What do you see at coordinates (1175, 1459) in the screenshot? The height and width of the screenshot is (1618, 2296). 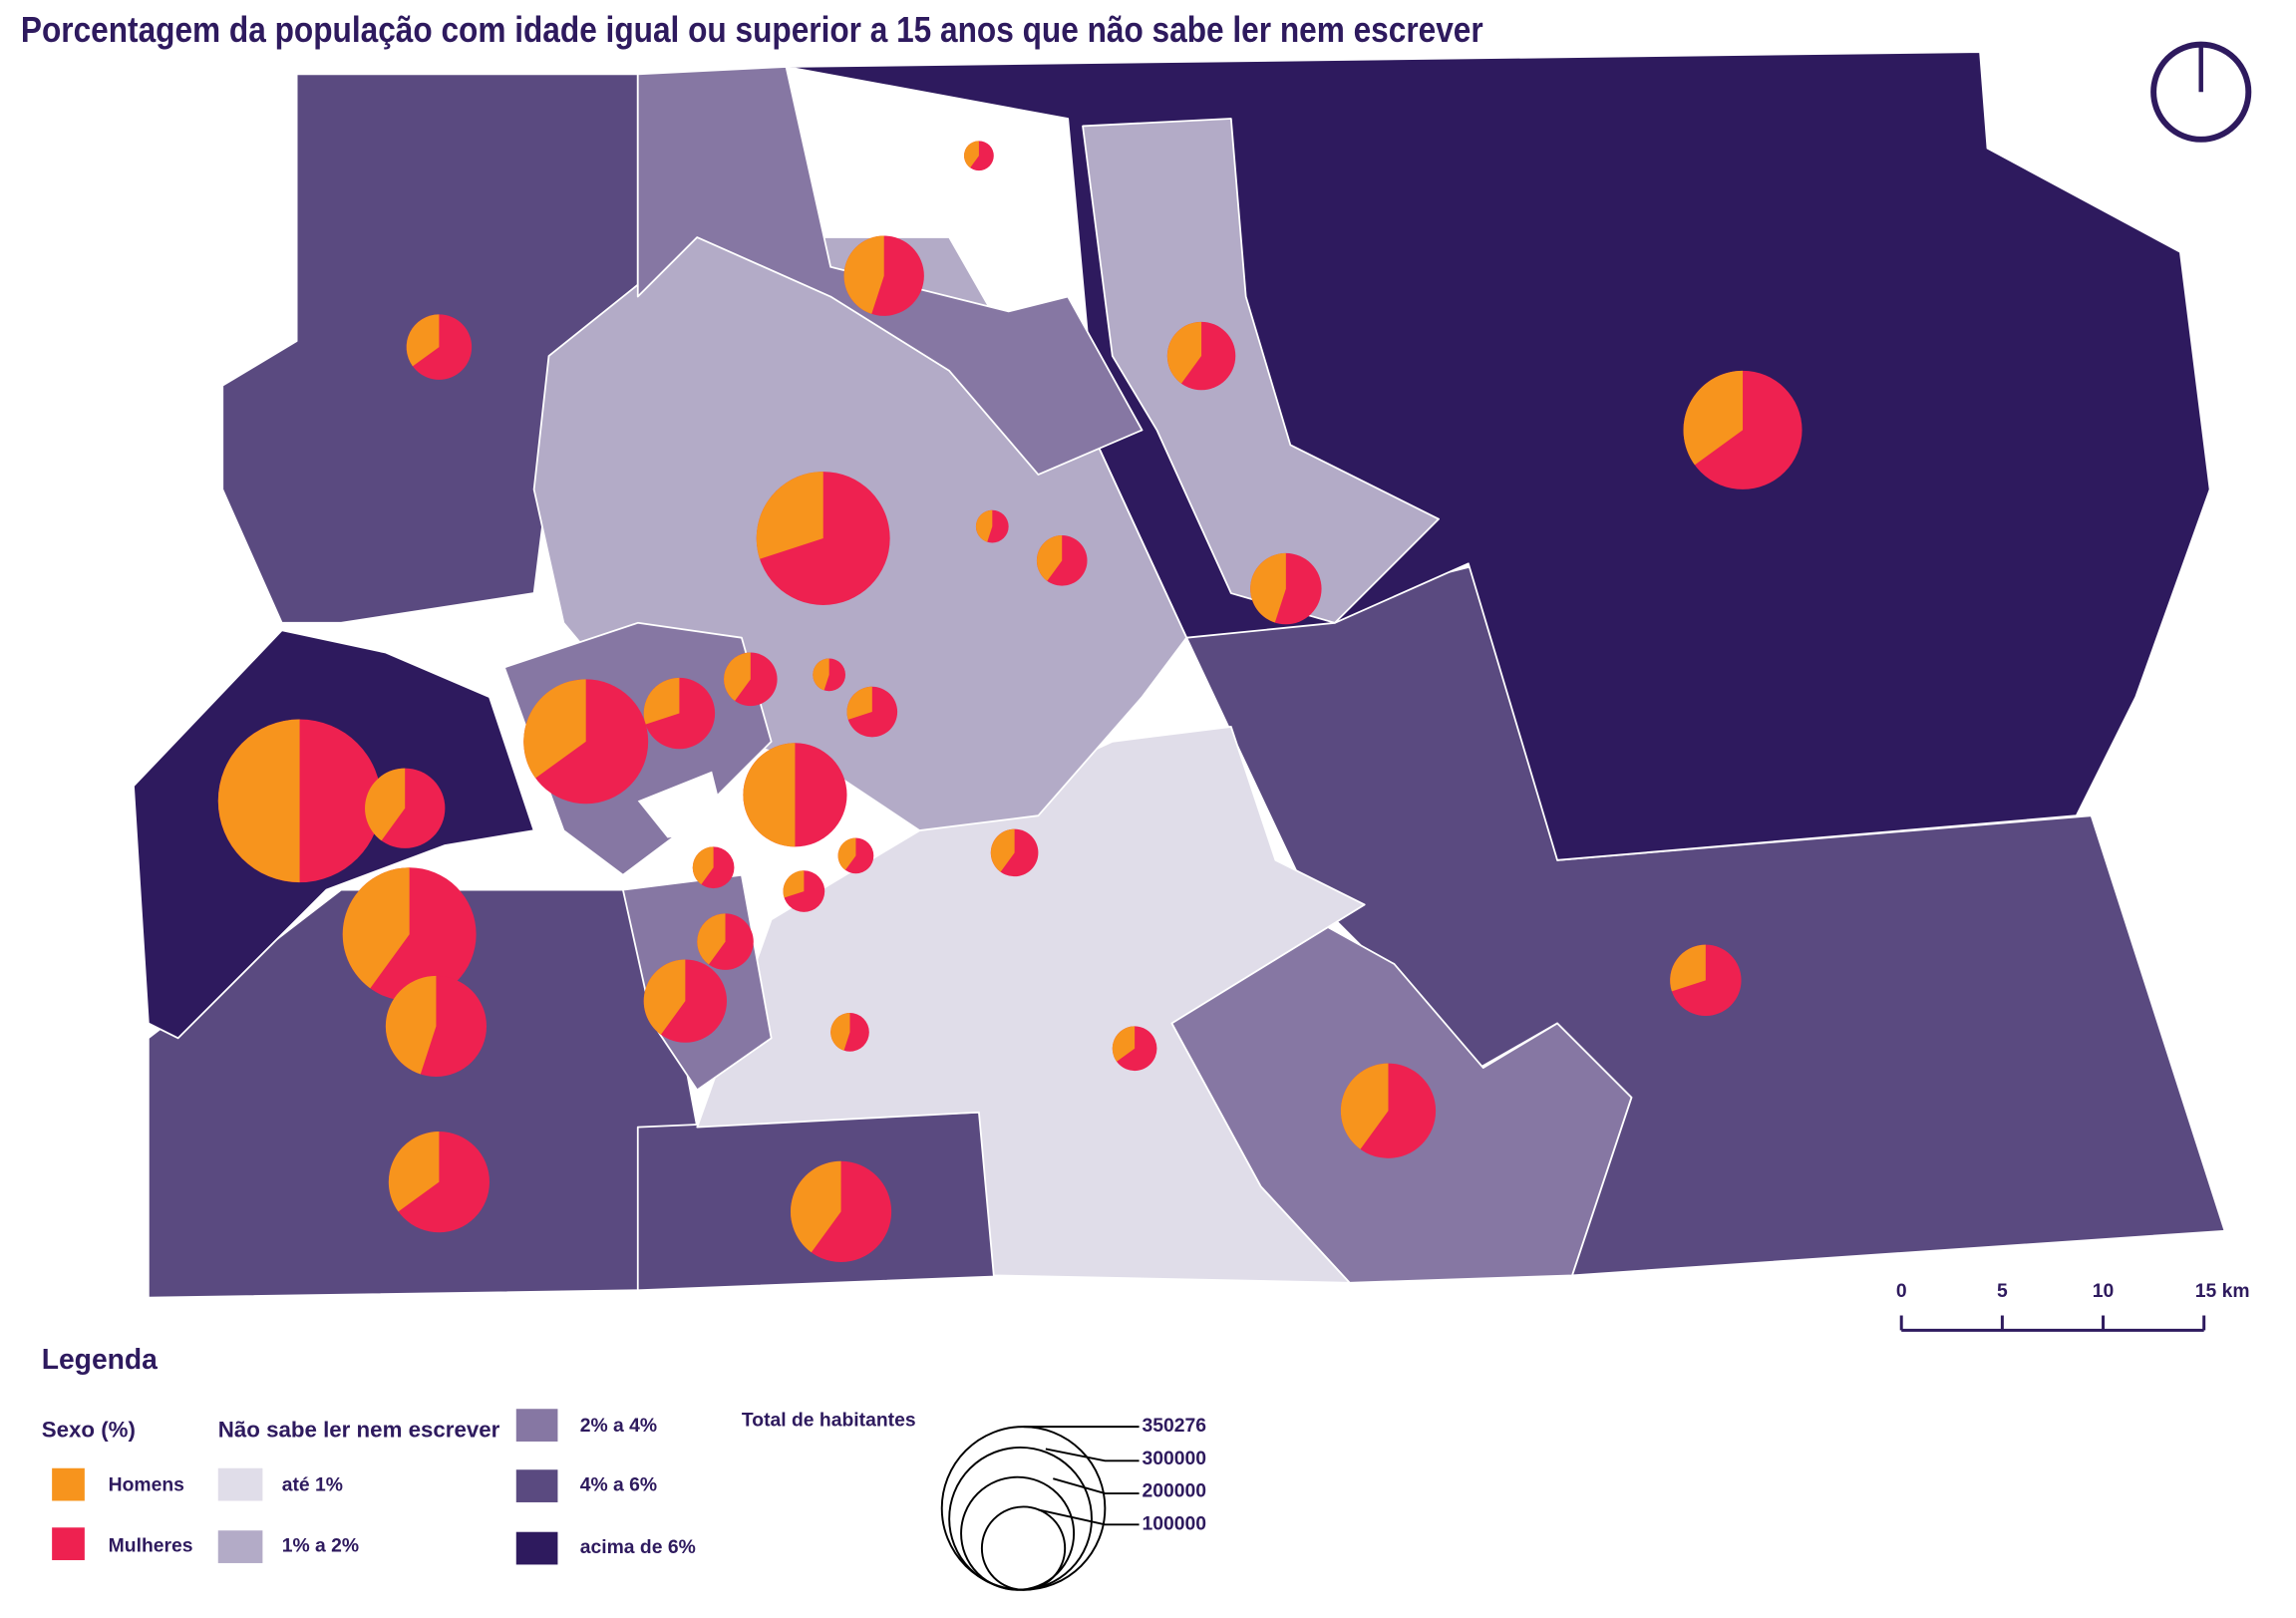 I see `size-label: 300000` at bounding box center [1175, 1459].